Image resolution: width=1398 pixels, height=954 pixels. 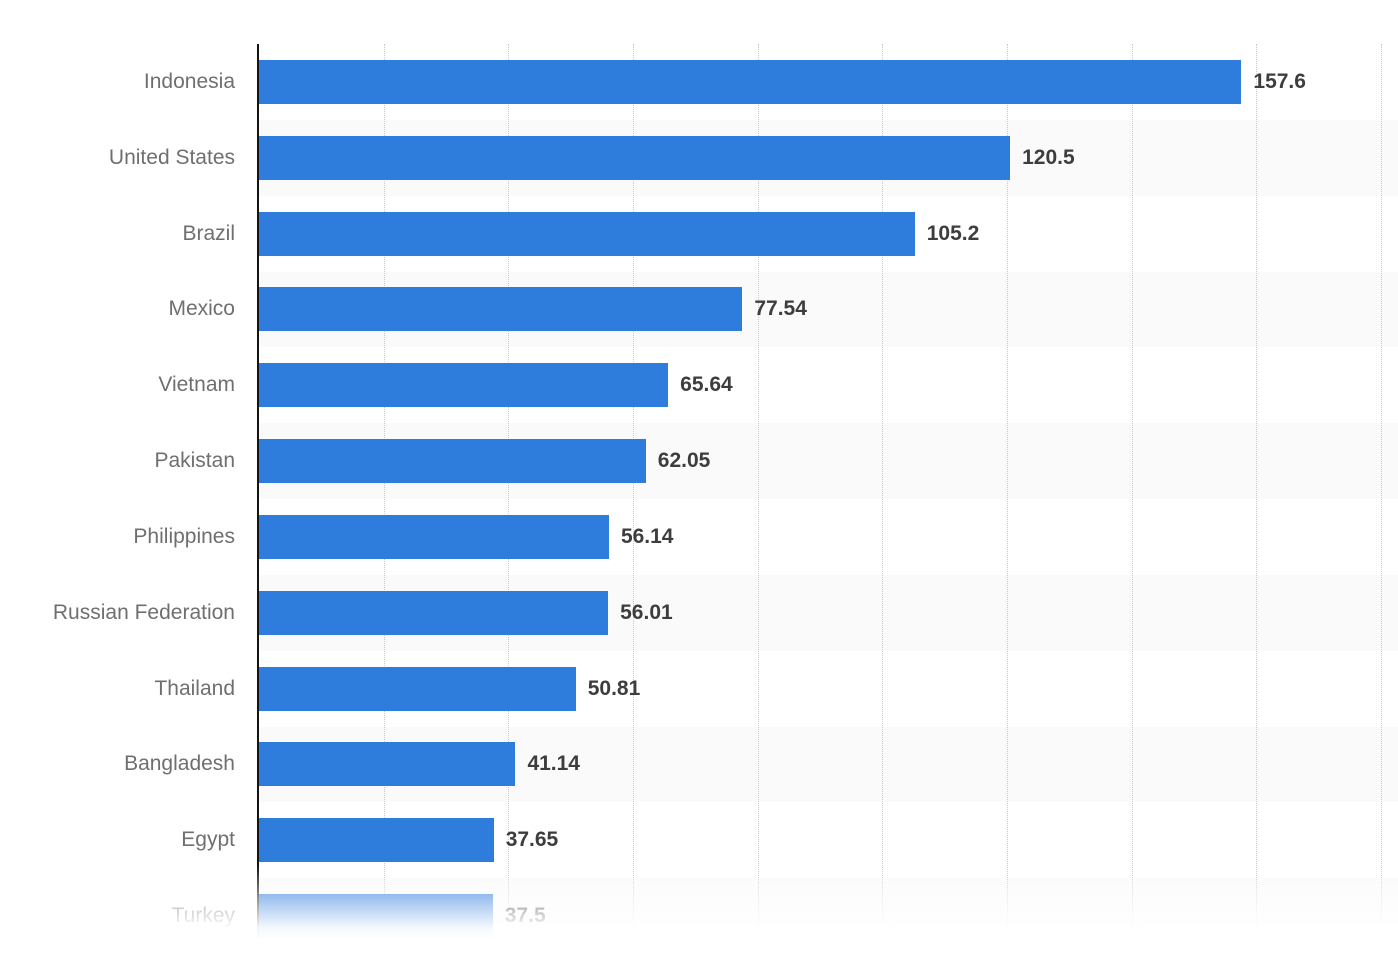 What do you see at coordinates (208, 840) in the screenshot?
I see `category-label-egypt: Egypt` at bounding box center [208, 840].